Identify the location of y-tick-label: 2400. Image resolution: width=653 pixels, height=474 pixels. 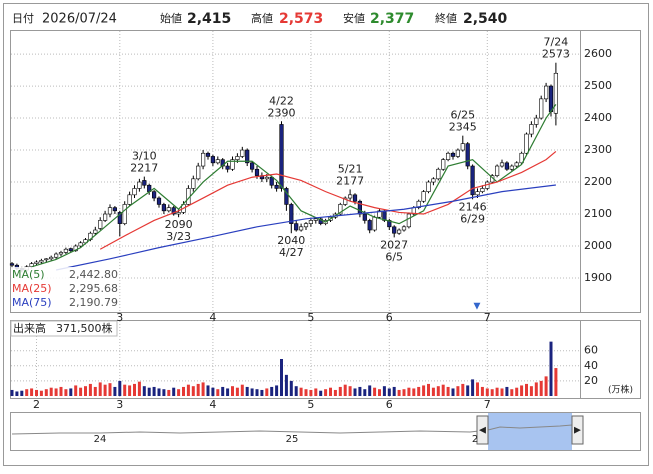
(598, 117).